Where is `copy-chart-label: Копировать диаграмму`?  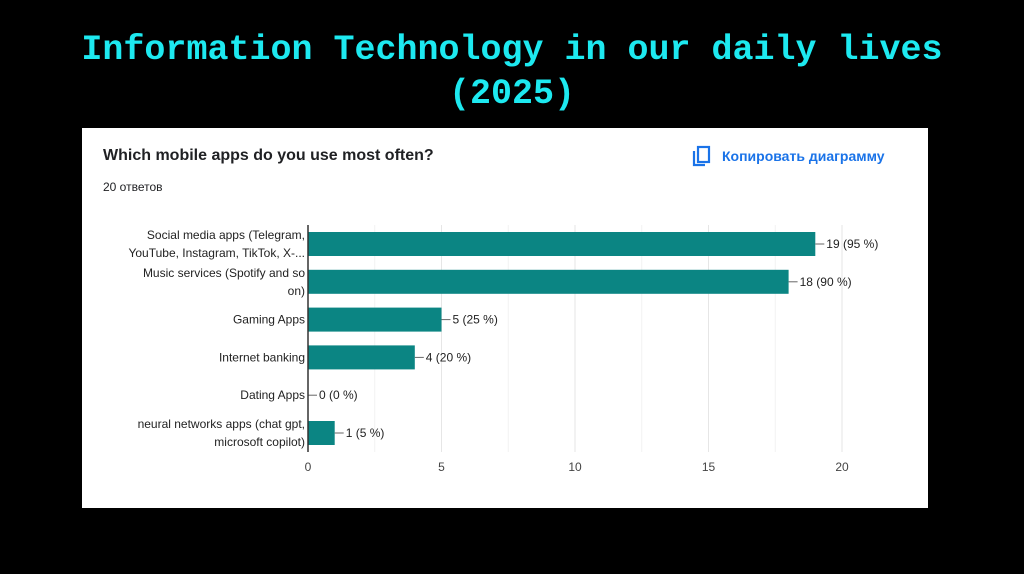 copy-chart-label: Копировать диаграмму is located at coordinates (803, 156).